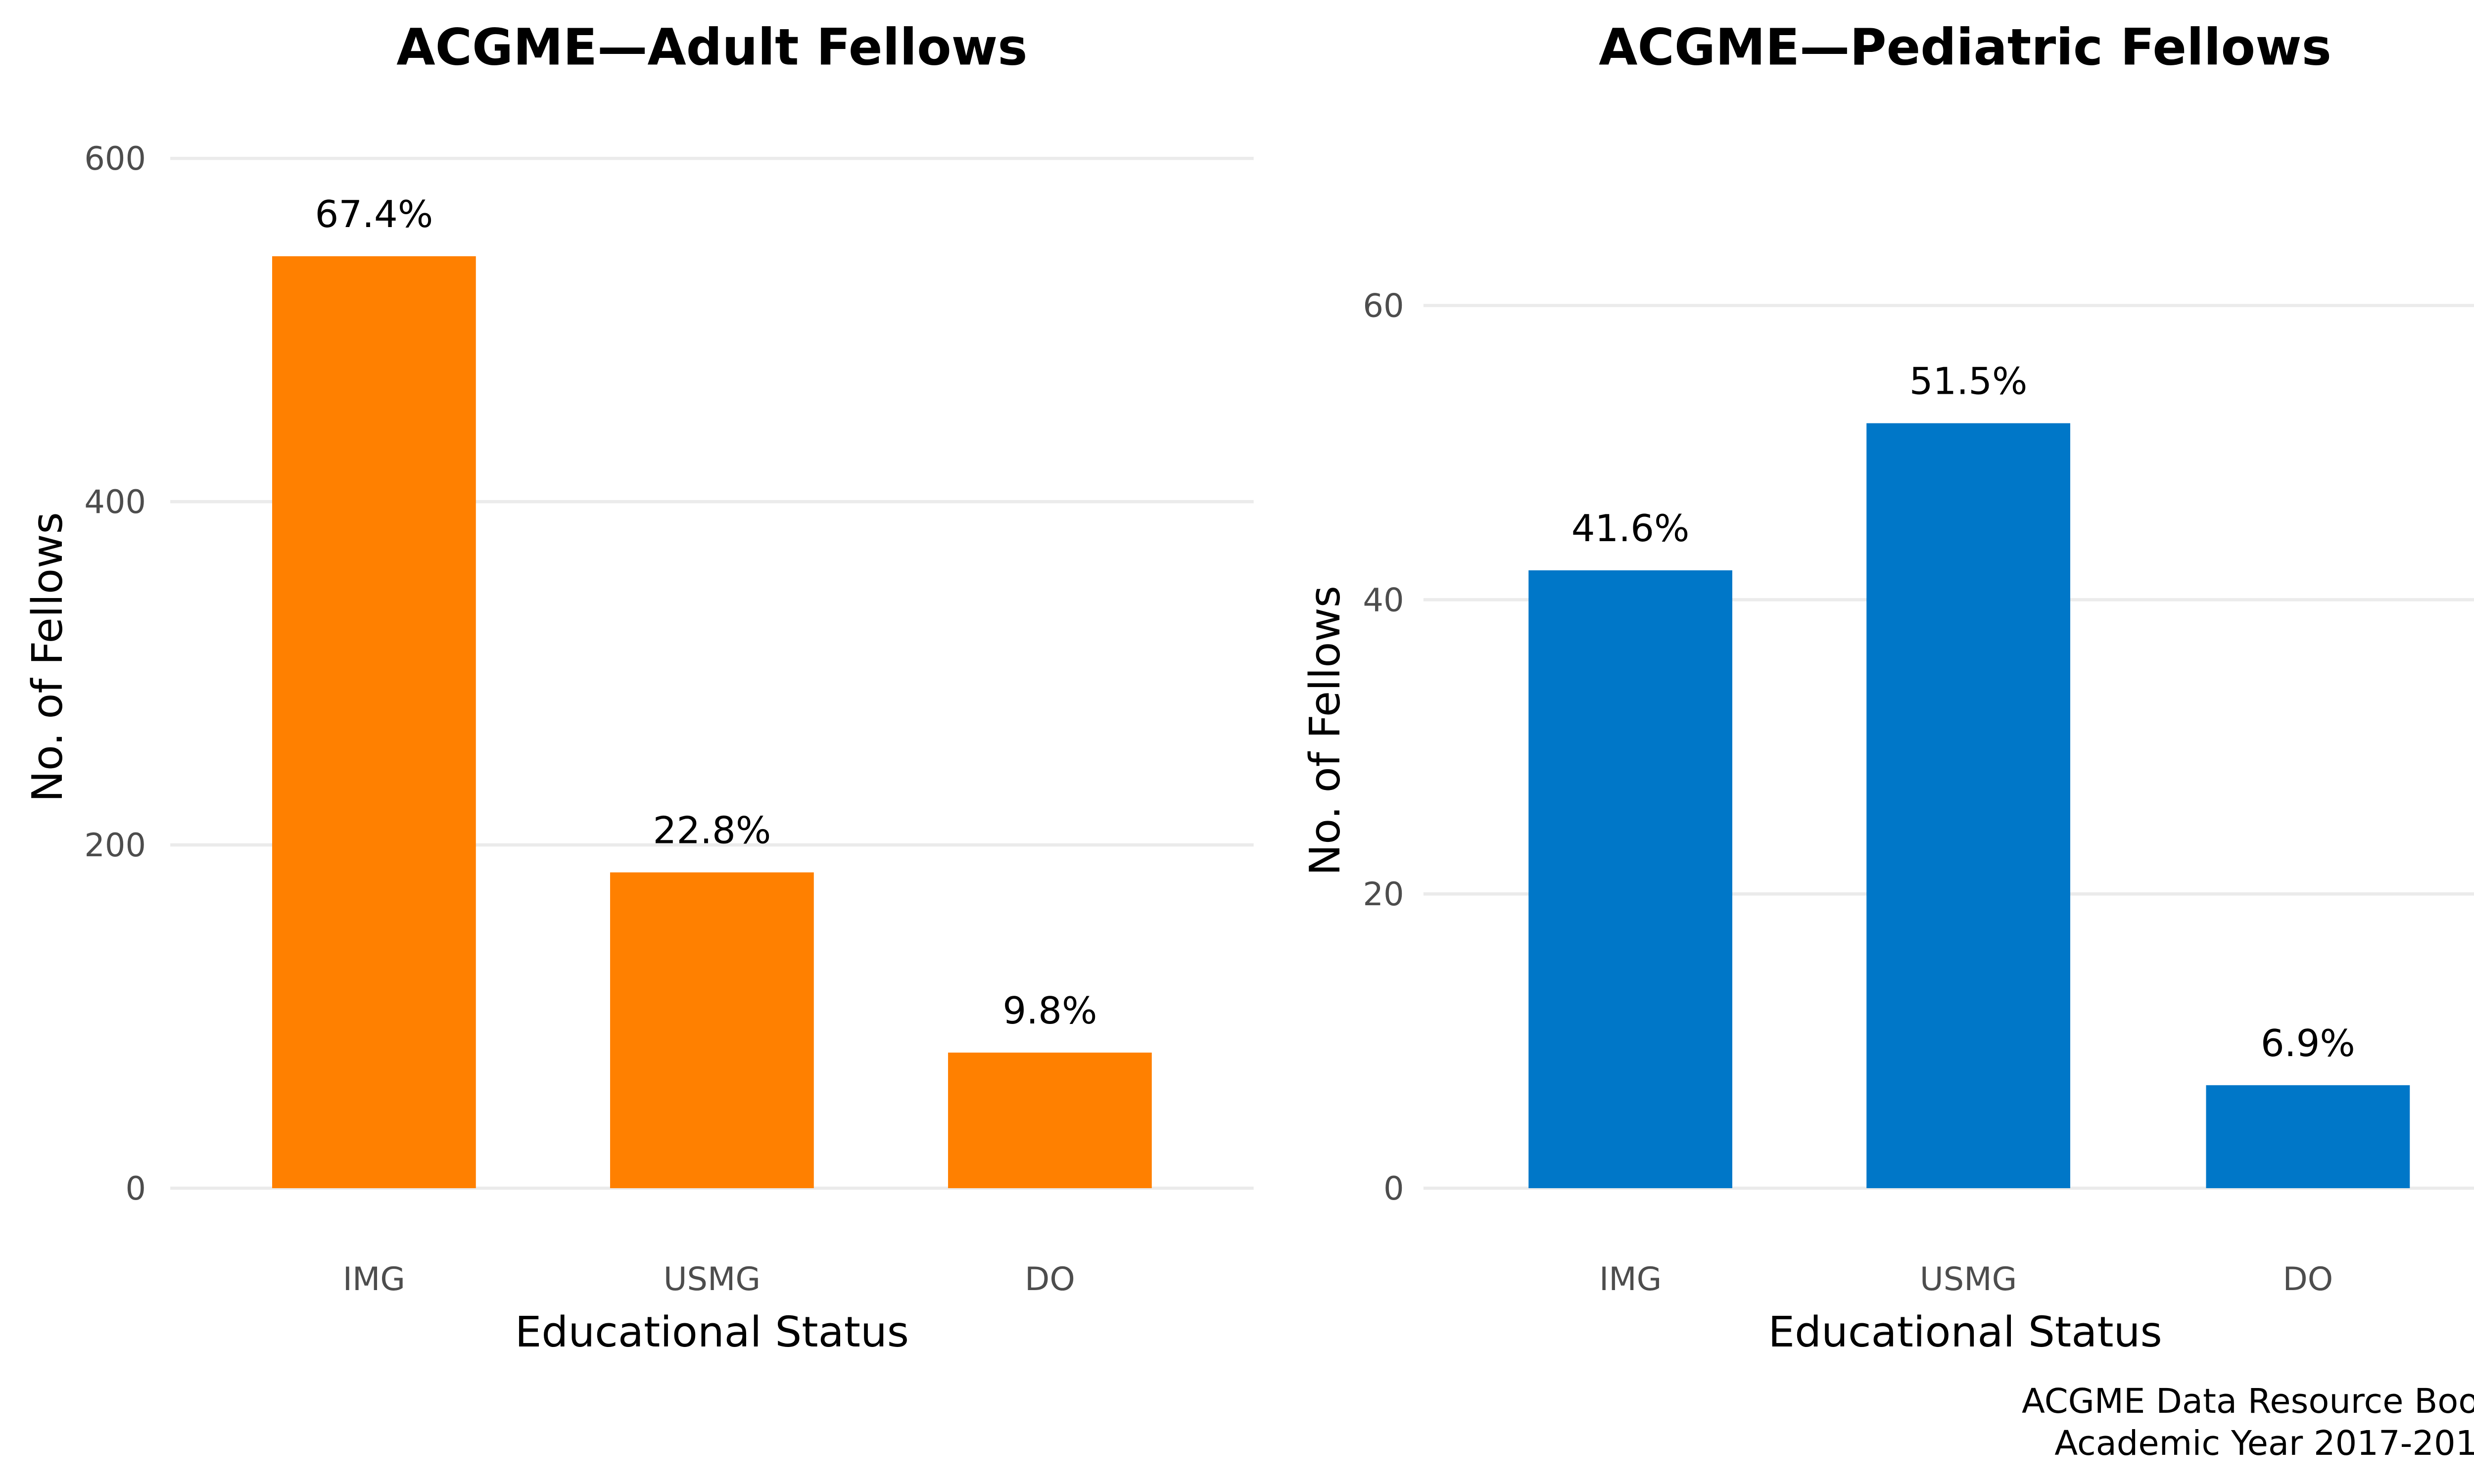 This screenshot has width=2474, height=1484. Describe the element at coordinates (1384, 894) in the screenshot. I see `y-tick-label: 20` at that location.